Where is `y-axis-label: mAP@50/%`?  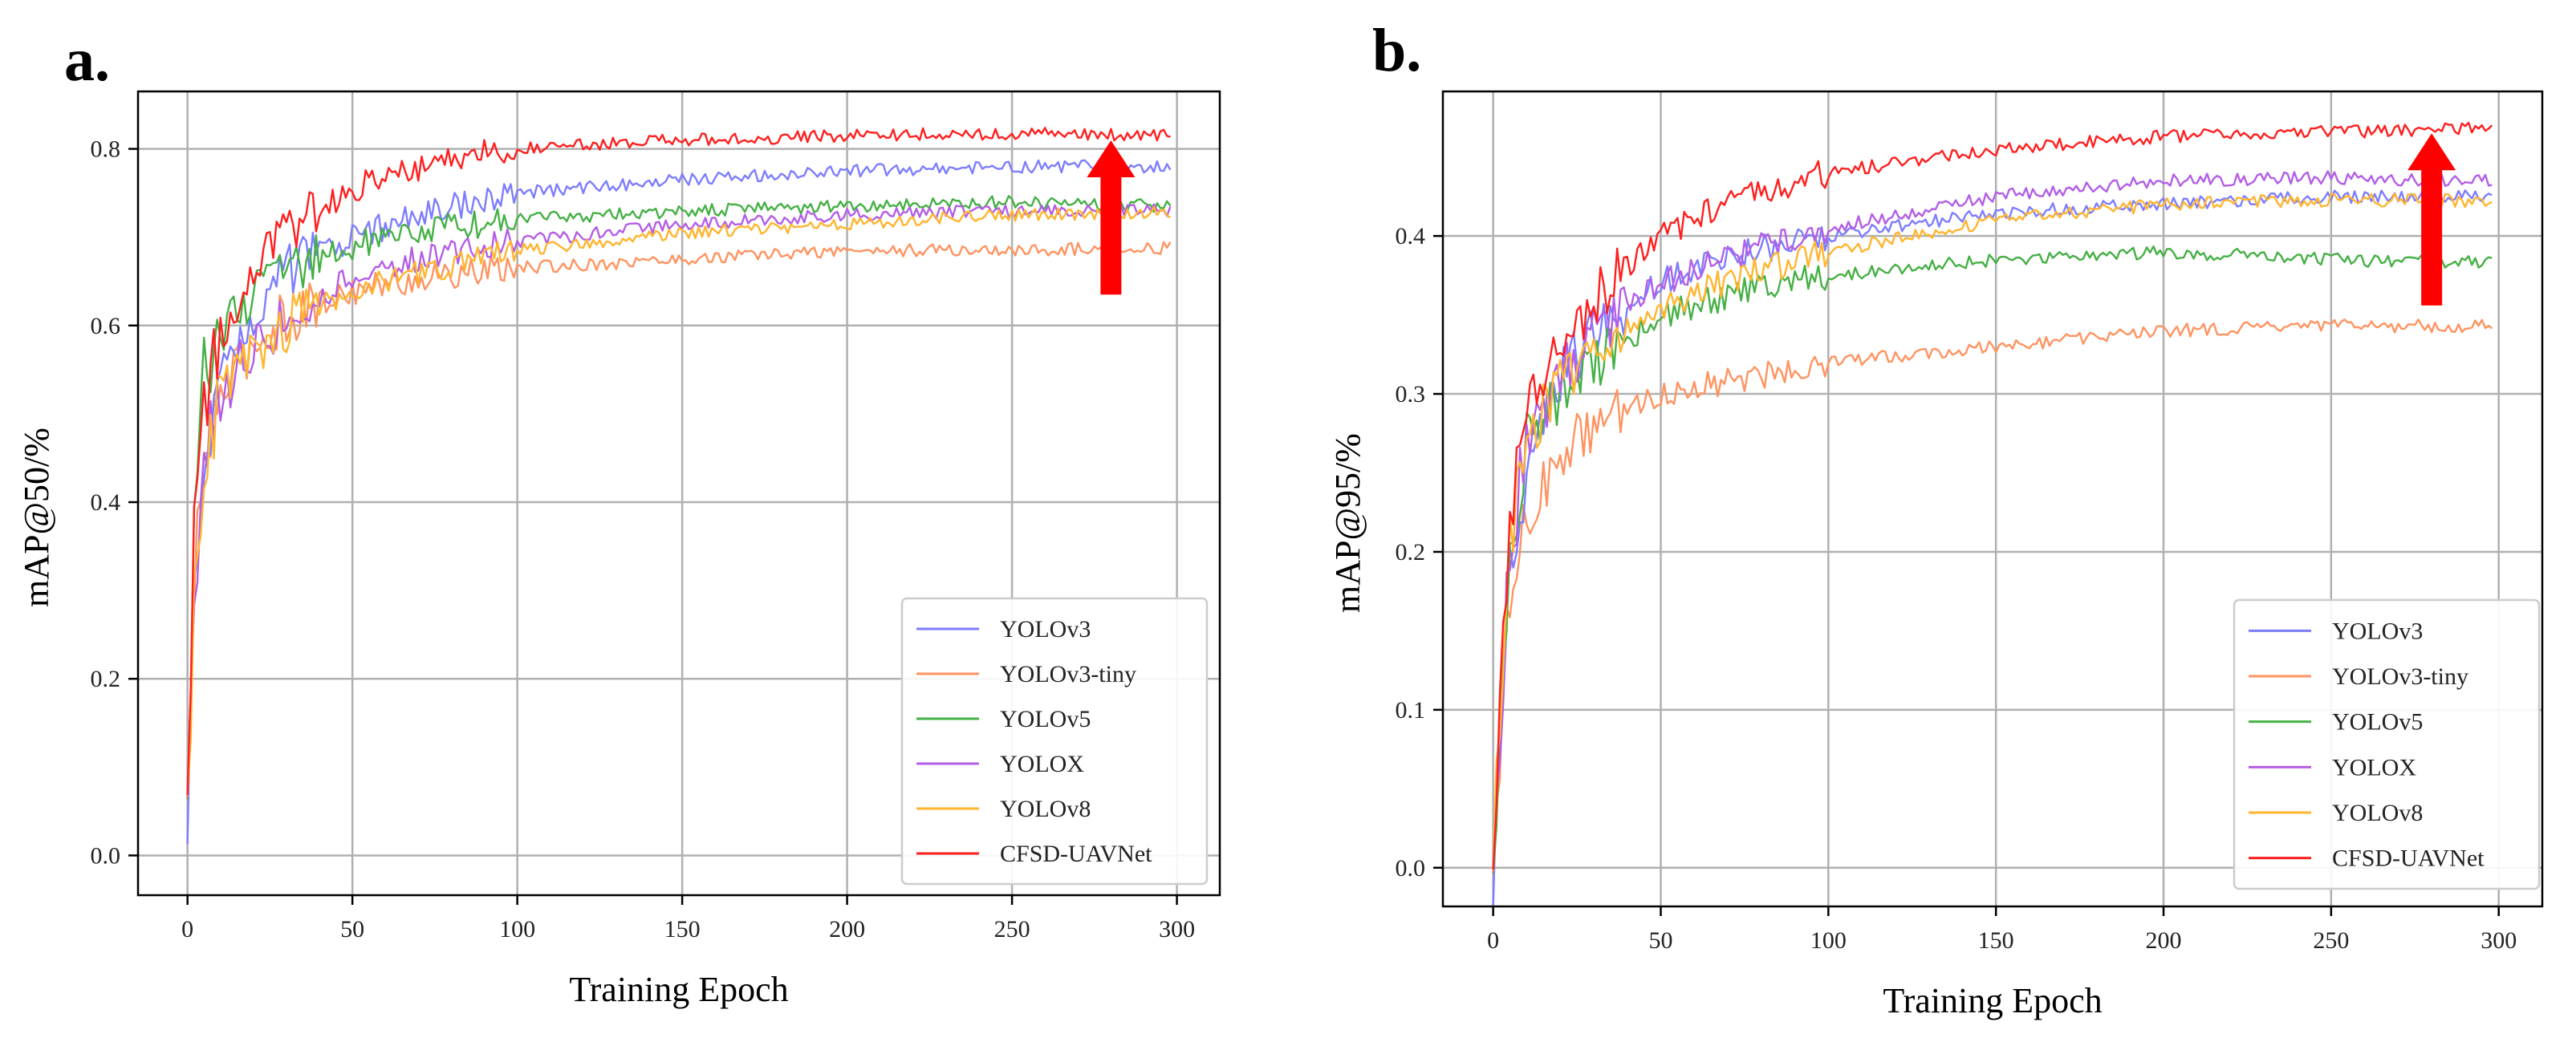 y-axis-label: mAP@50/% is located at coordinates (36, 517).